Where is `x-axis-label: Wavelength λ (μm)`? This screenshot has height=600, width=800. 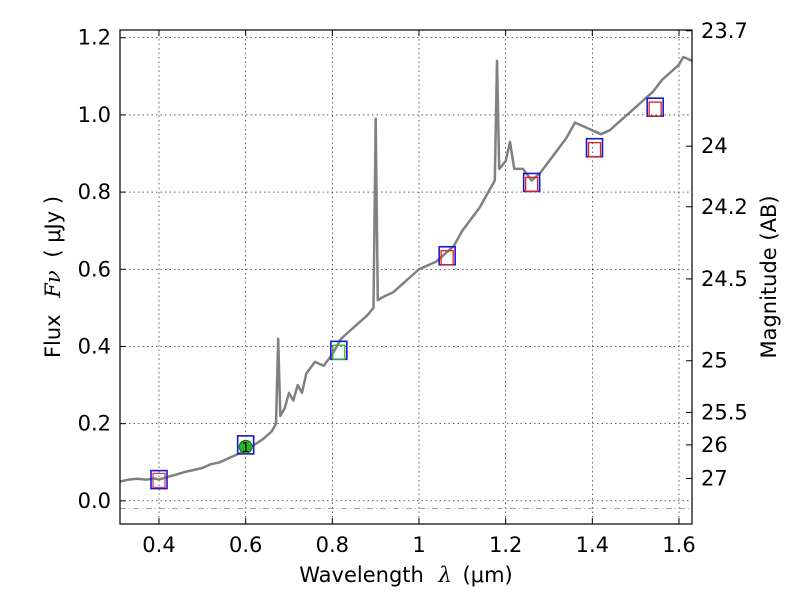
x-axis-label: Wavelength λ (μm) is located at coordinates (405, 575).